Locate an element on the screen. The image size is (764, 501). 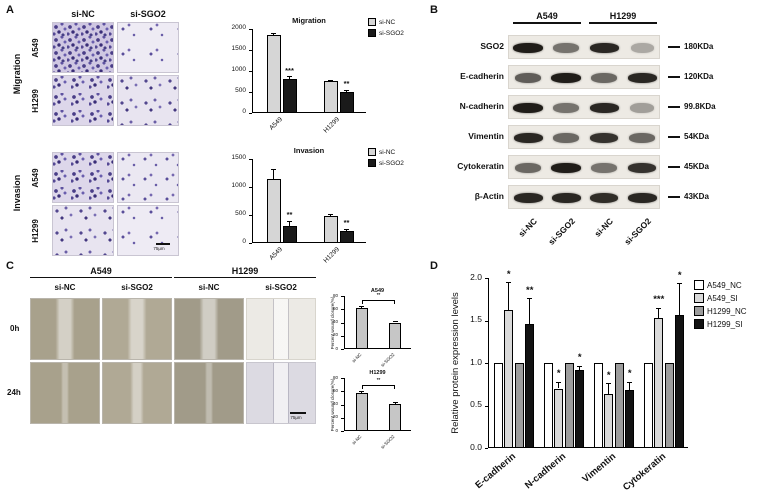
protein-label: E-cadherin is located at coordinates (482, 76).